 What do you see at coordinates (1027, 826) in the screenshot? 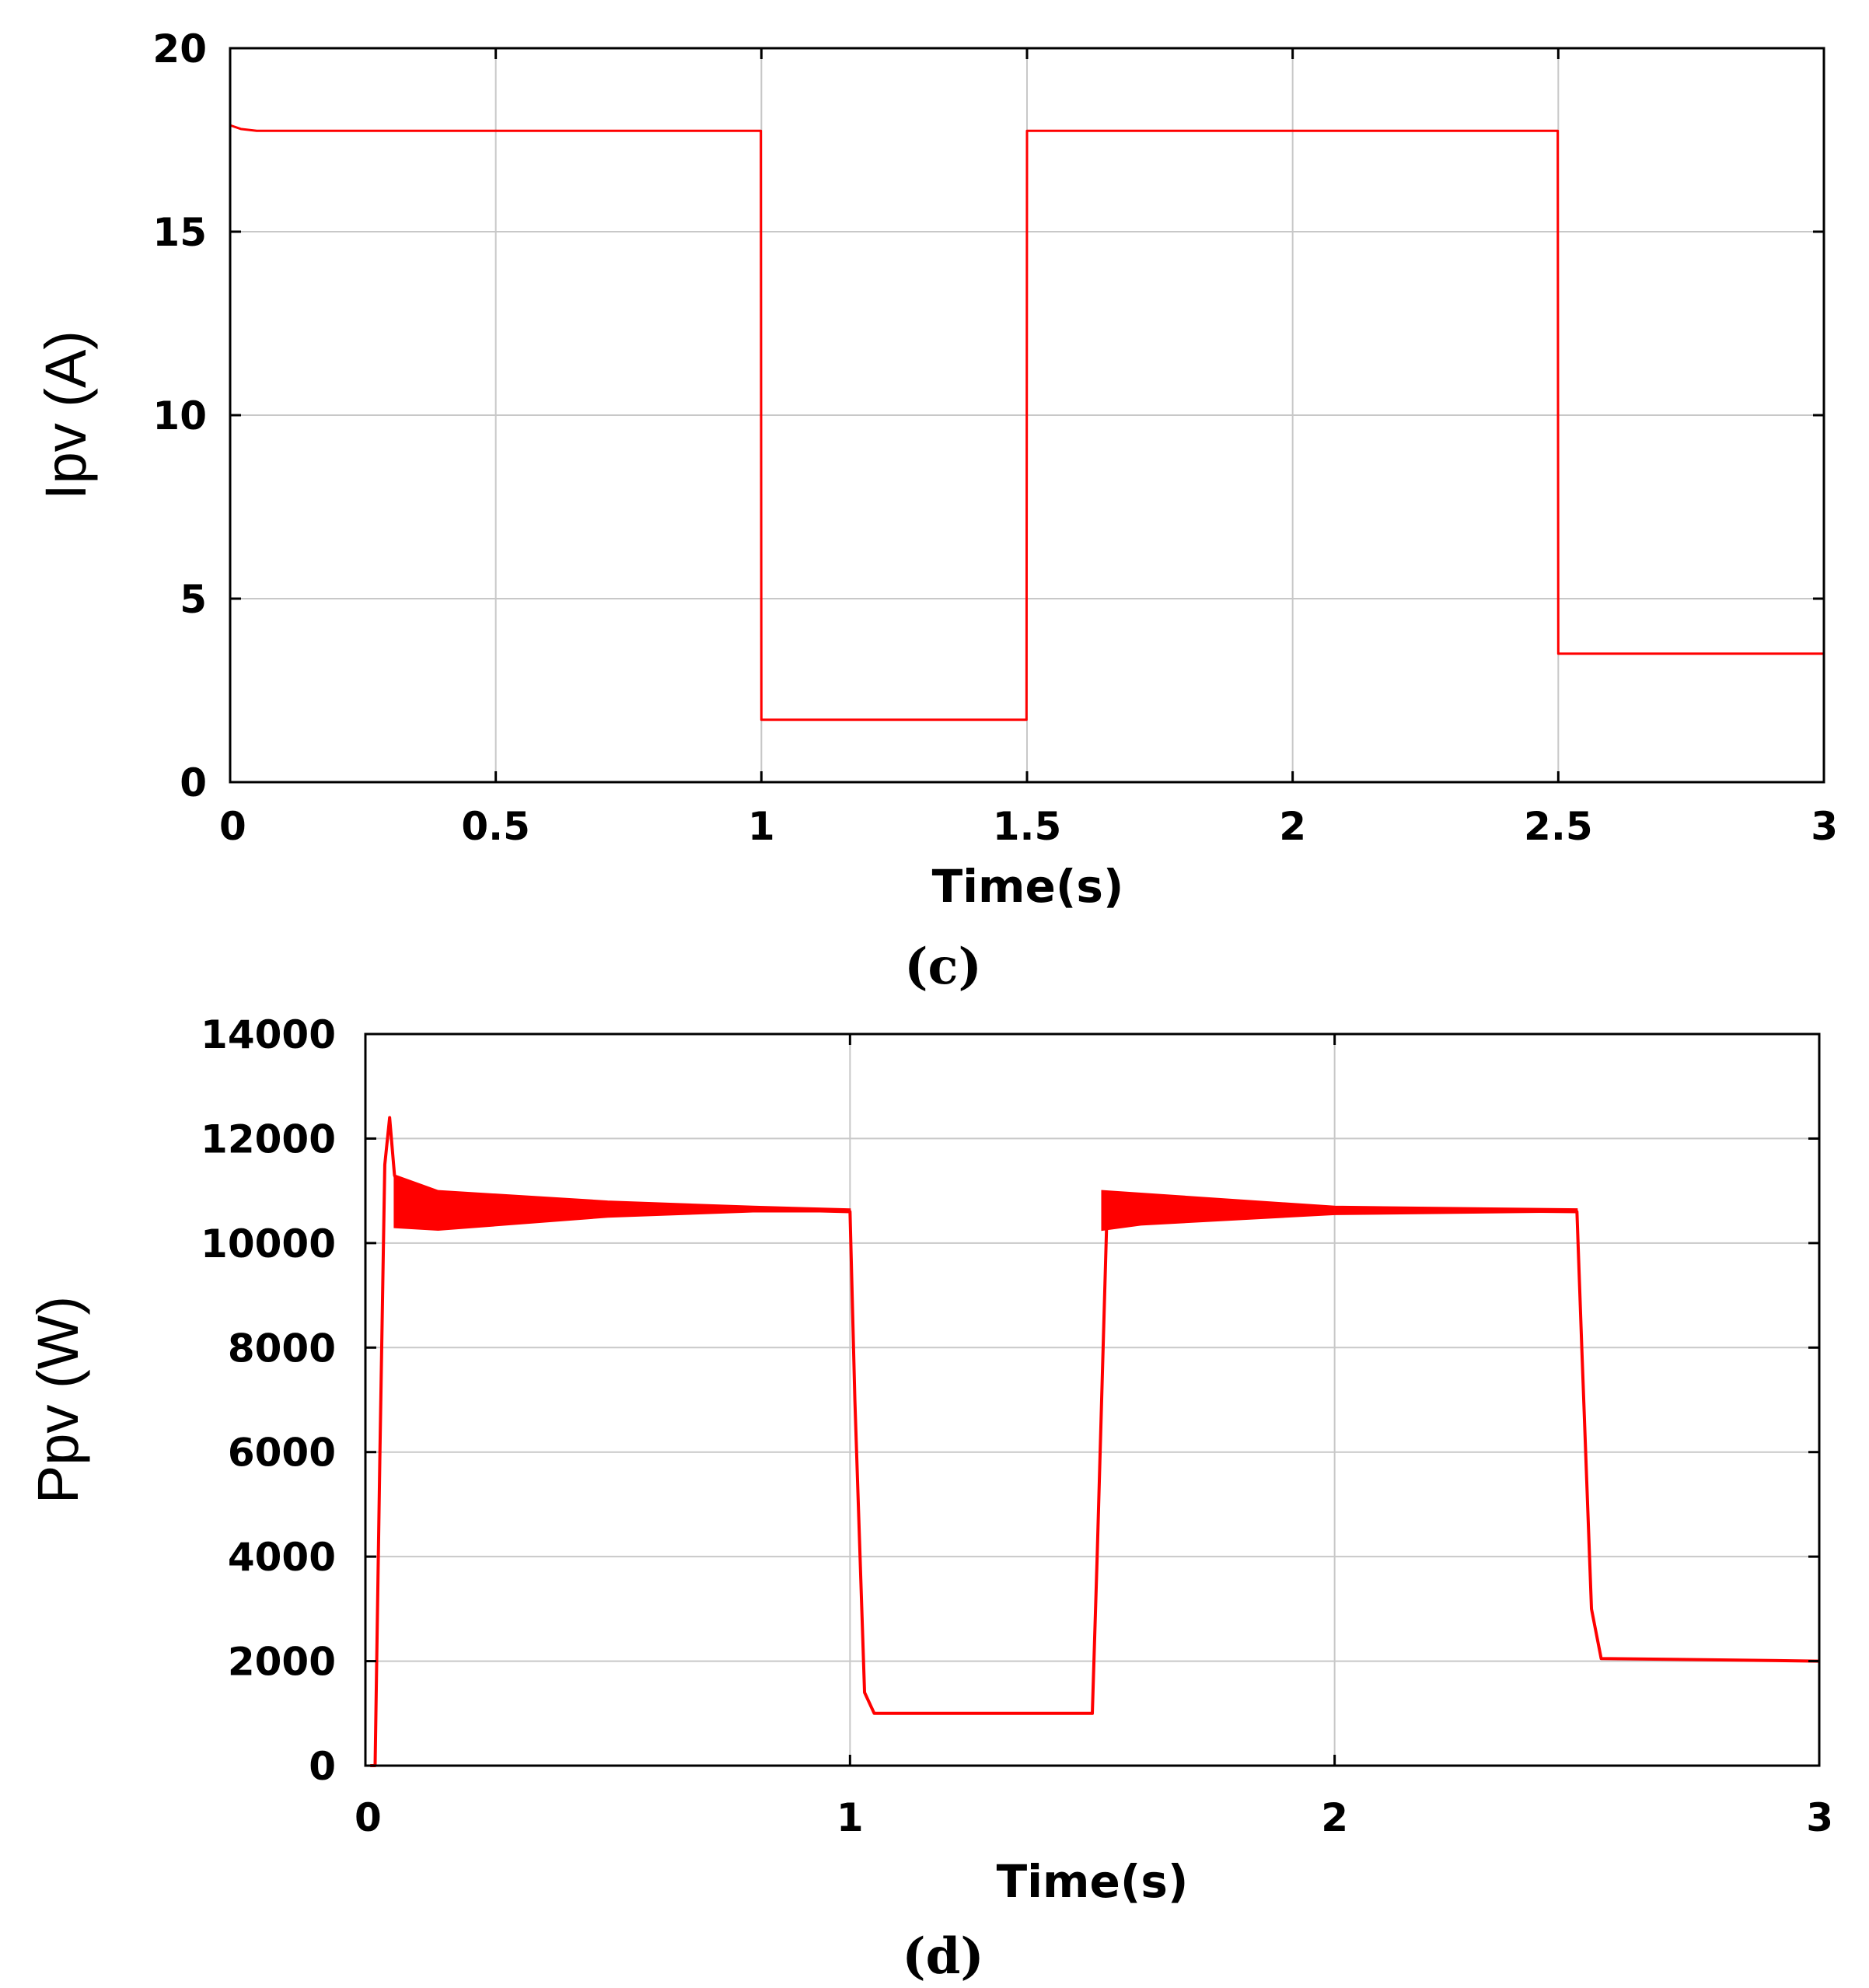
I see `x-tick-label: 1.5` at bounding box center [1027, 826].